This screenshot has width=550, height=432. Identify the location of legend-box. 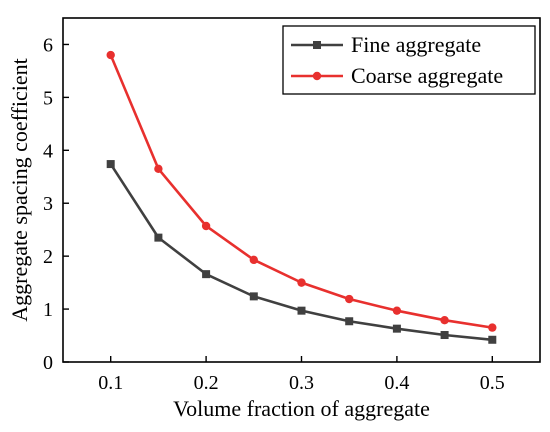
(409, 60).